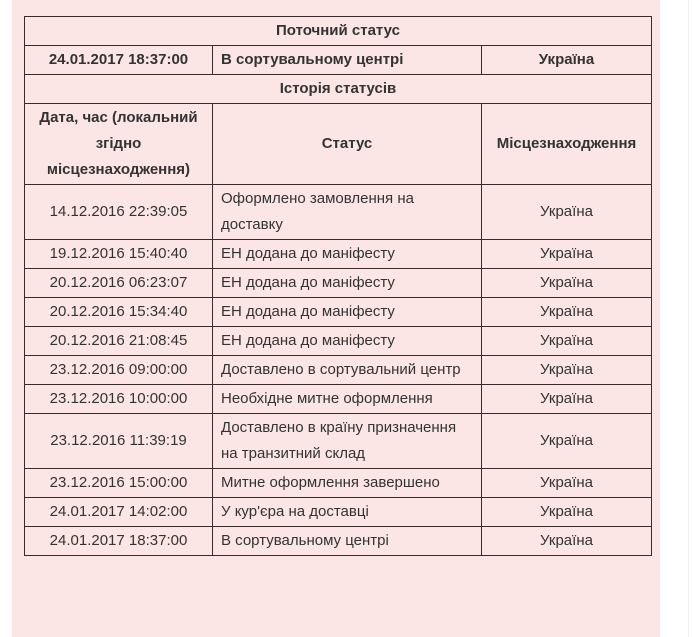  I want to click on history-datetime-cell: 24.01.2017 14:02:00, so click(118, 512).